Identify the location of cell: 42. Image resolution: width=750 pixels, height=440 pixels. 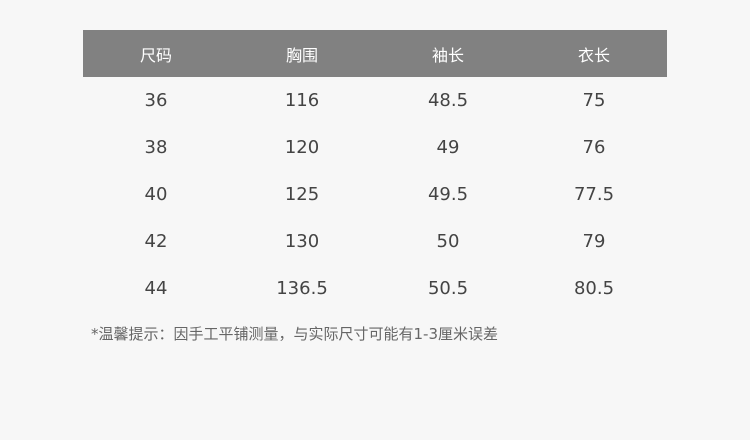
(156, 241).